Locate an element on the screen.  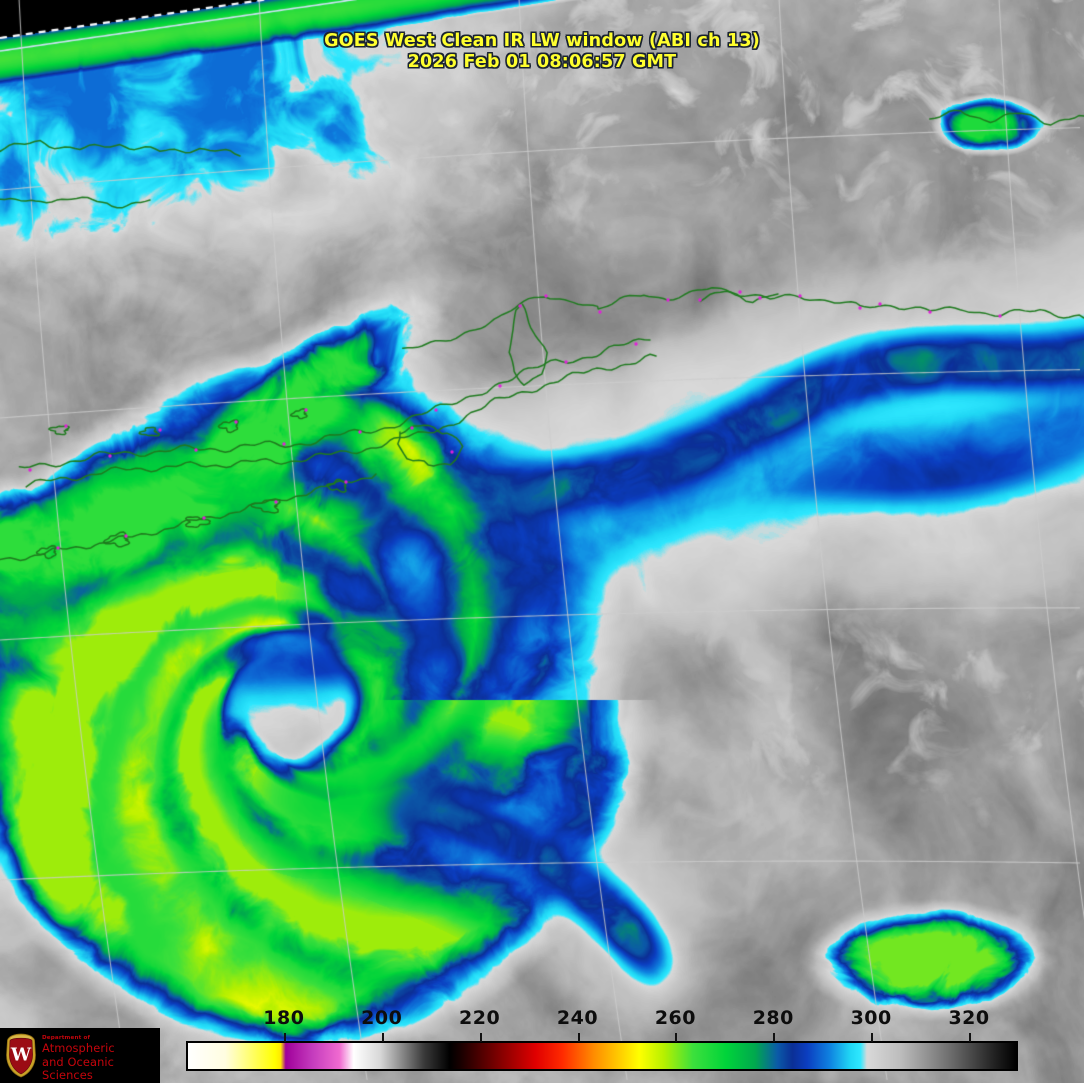
colorbar-label-320: 320 is located at coordinates (969, 1018).